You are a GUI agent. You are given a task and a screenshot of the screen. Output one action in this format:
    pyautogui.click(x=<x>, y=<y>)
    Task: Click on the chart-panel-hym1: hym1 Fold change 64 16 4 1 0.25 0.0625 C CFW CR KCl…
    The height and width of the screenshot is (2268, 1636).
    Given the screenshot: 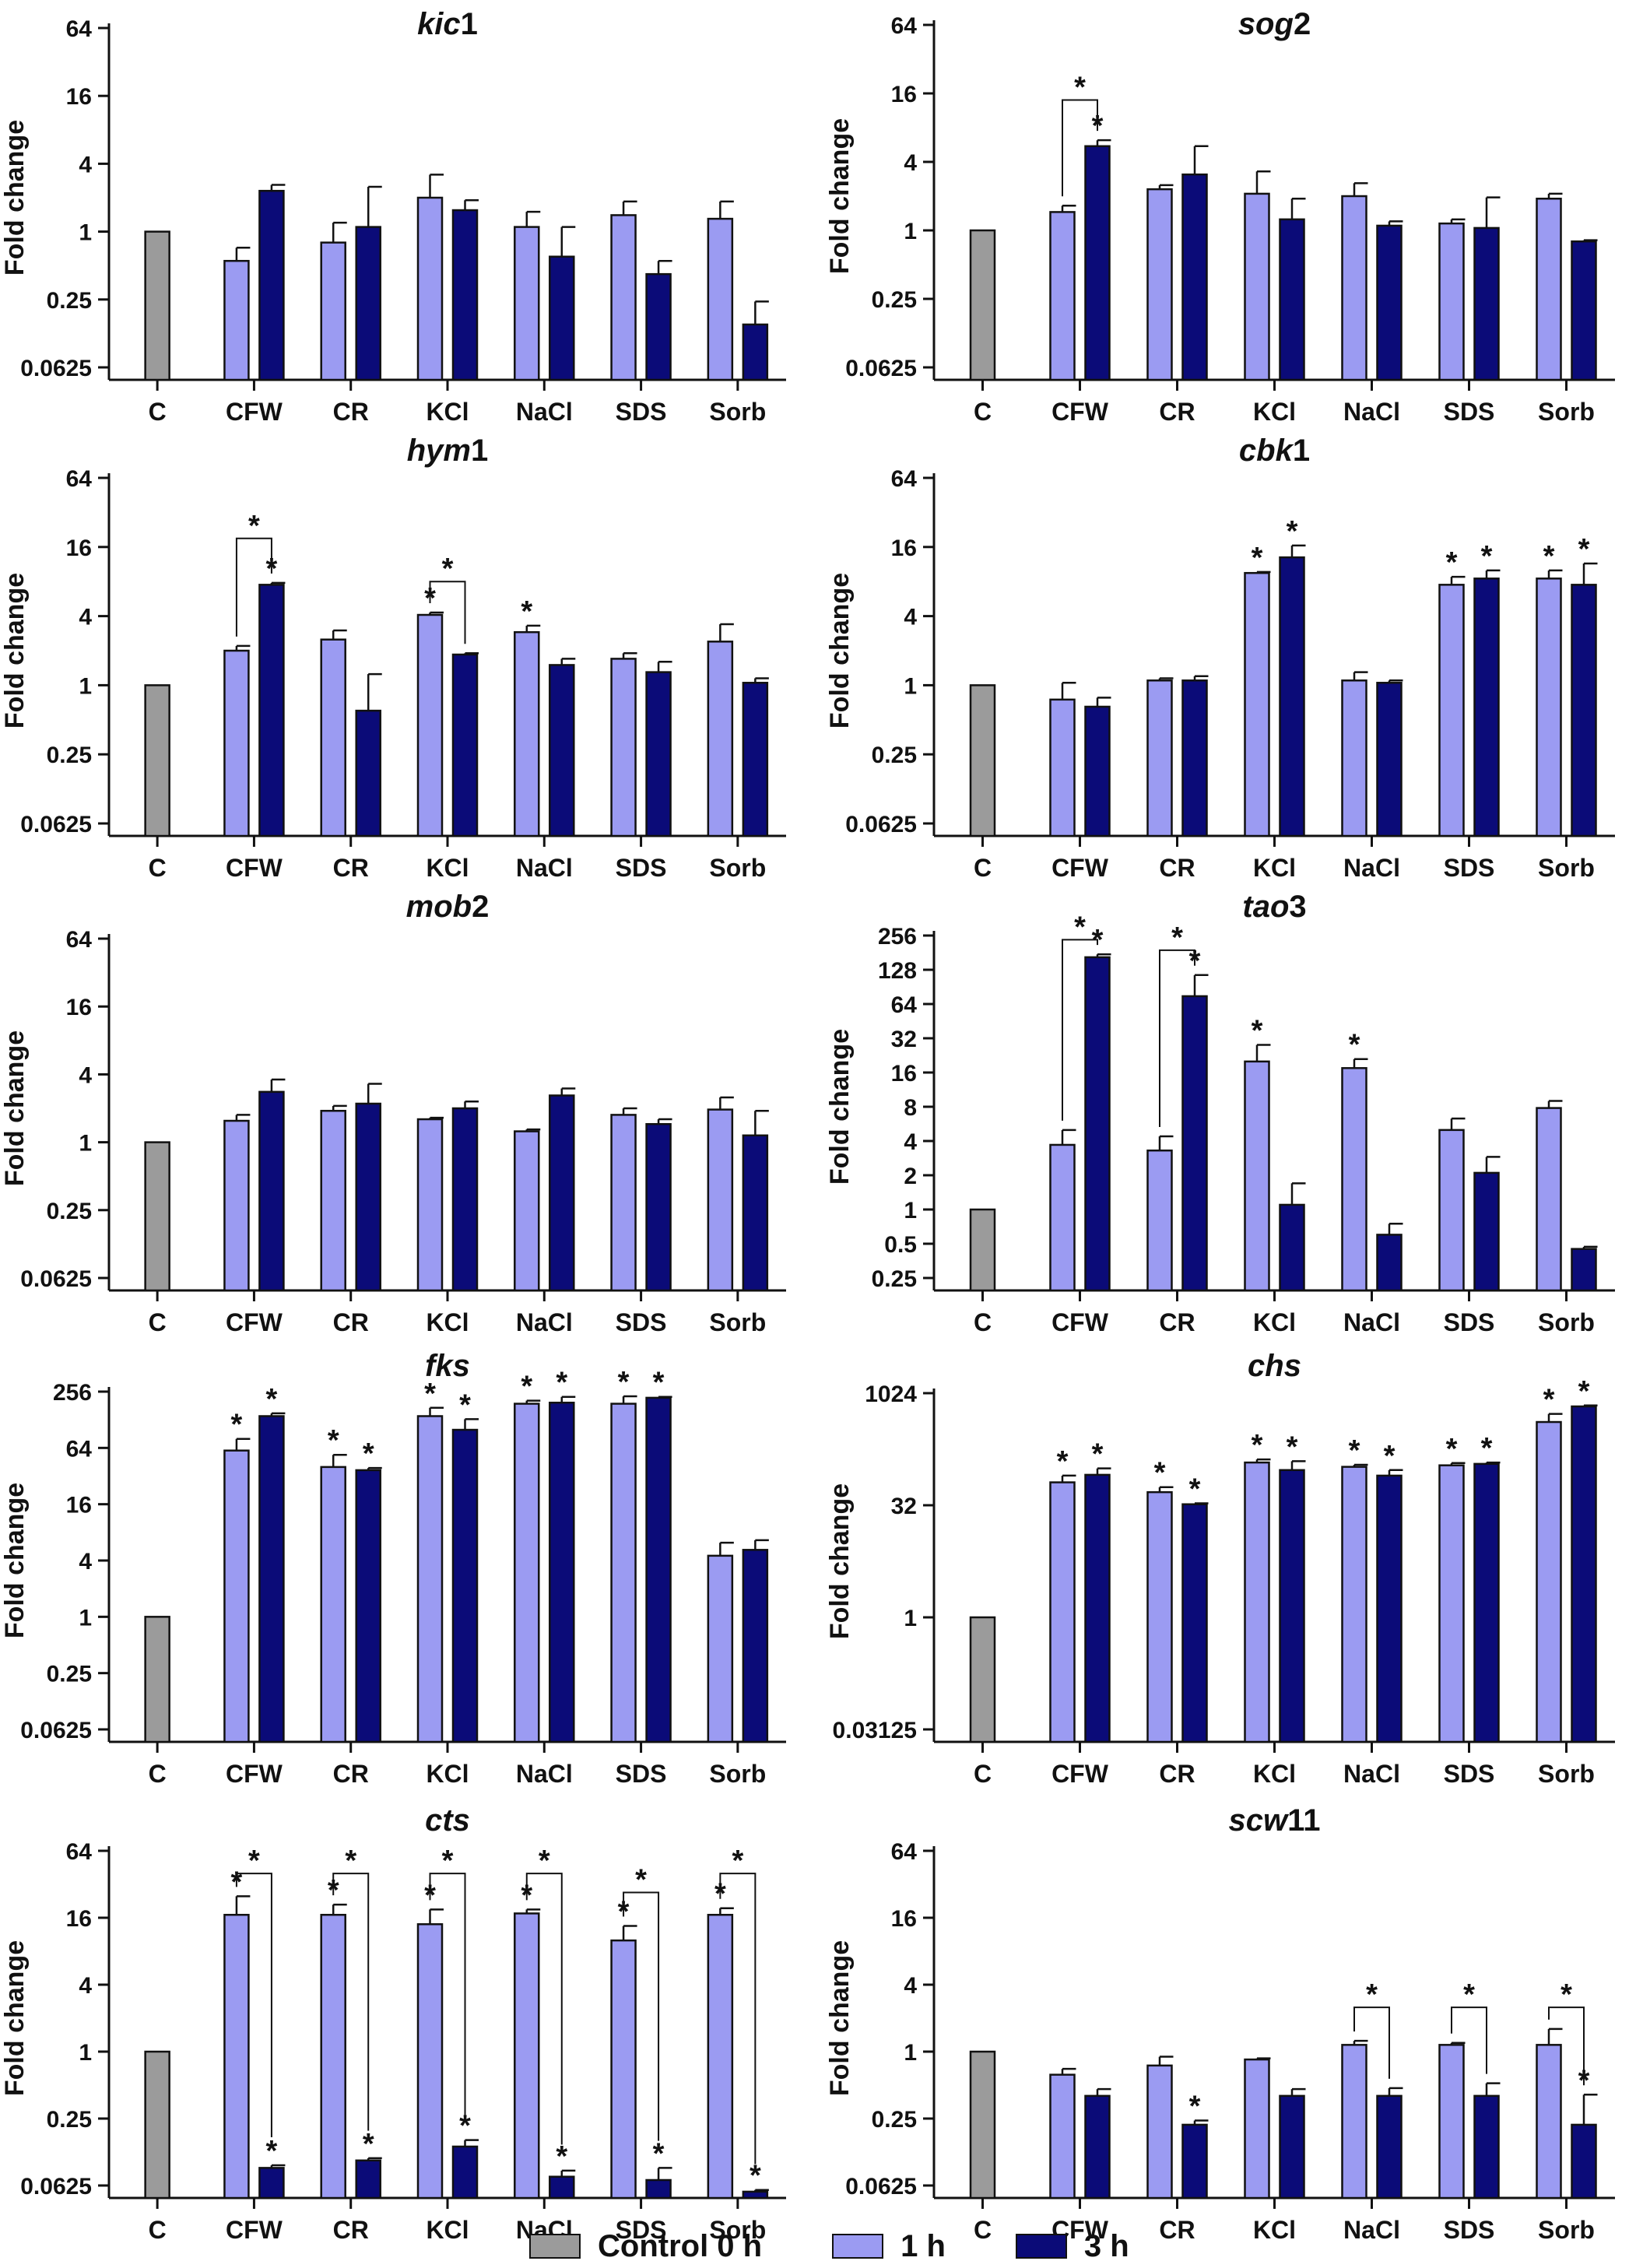 What is the action you would take?
    pyautogui.click(x=393, y=658)
    